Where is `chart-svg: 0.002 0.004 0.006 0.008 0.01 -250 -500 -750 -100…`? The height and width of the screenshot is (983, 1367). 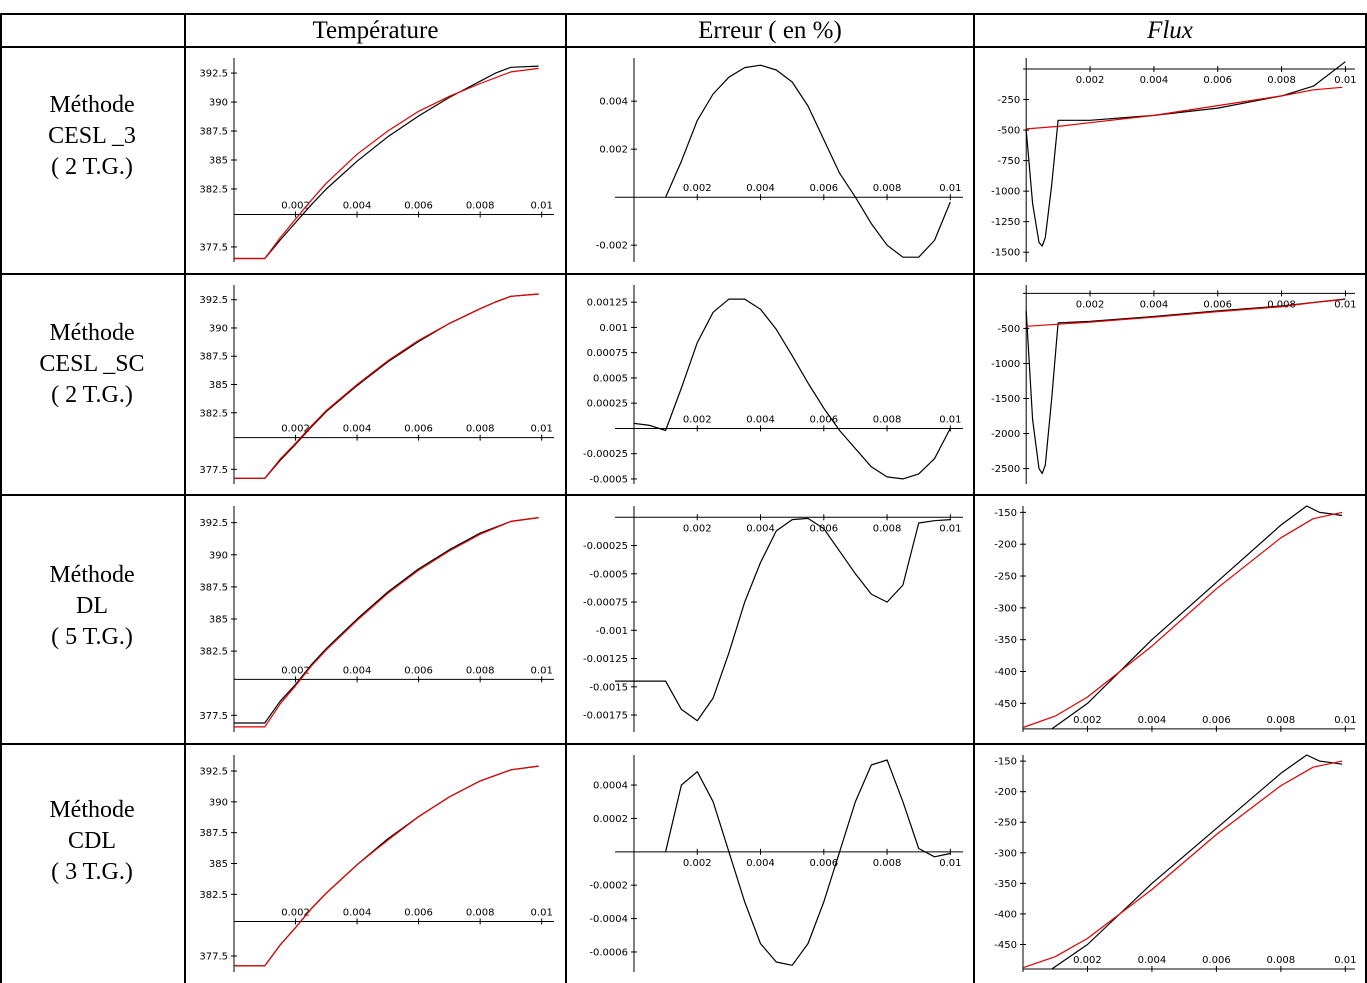
chart-svg: 0.002 0.004 0.006 0.008 0.01 -250 -500 -750 -100… is located at coordinates (1174, 160).